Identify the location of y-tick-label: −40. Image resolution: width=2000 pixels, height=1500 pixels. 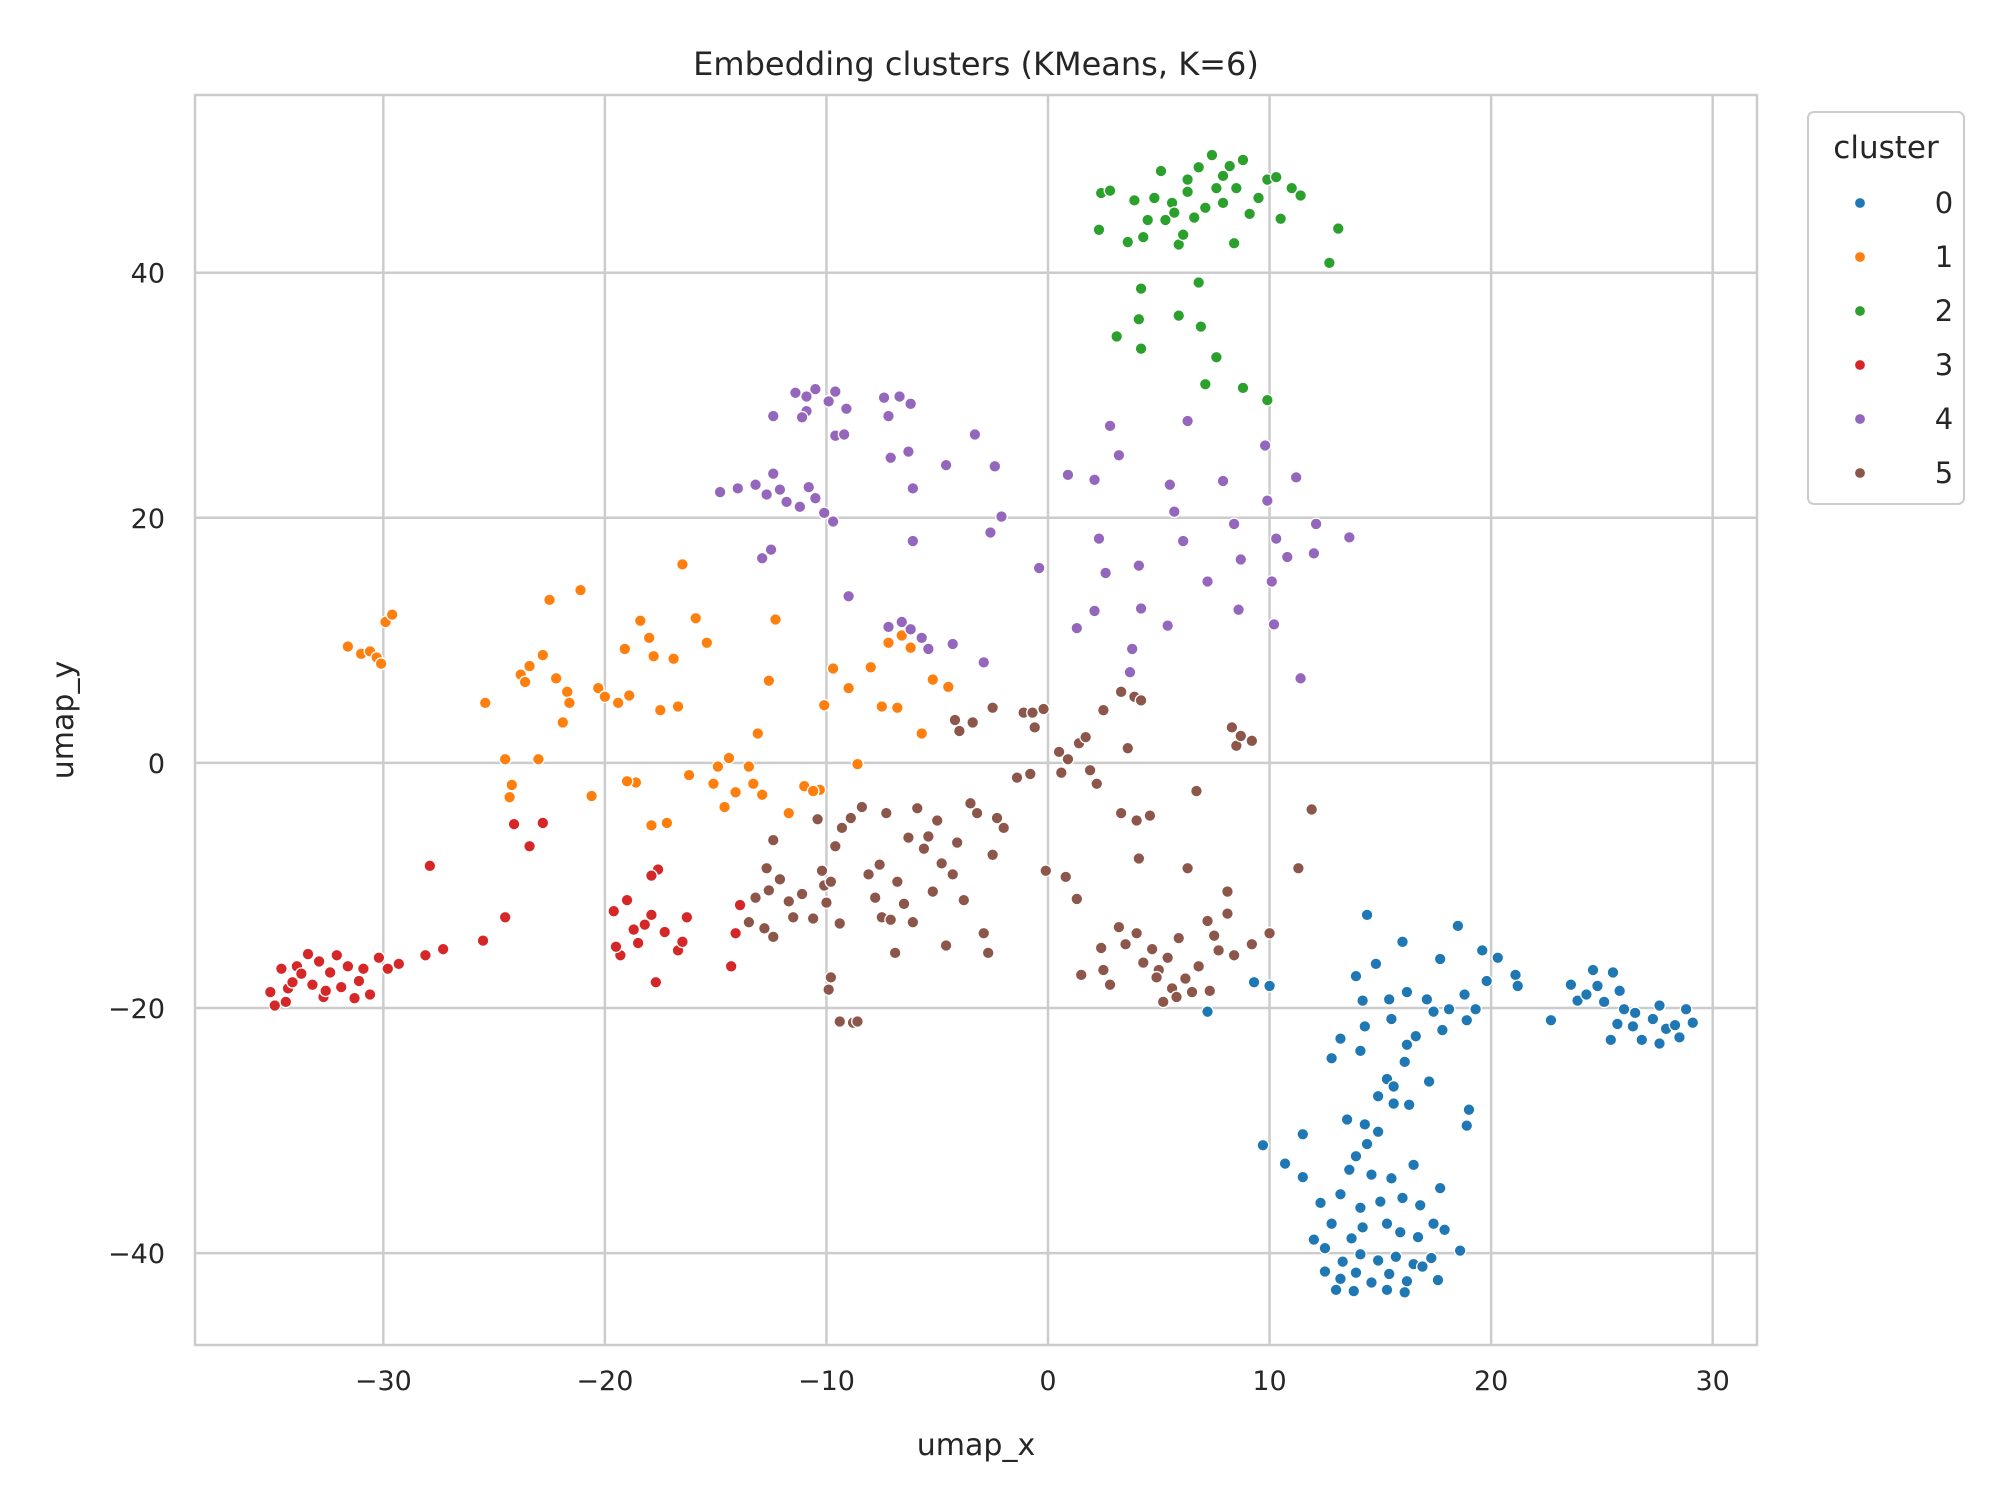
(136, 1254).